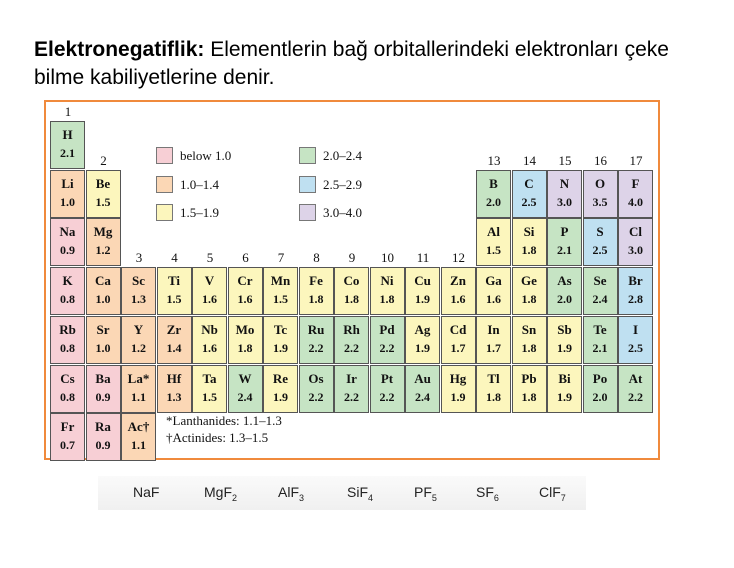 The height and width of the screenshot is (568, 734). Describe the element at coordinates (493, 378) in the screenshot. I see `element-symbol: Tl` at that location.